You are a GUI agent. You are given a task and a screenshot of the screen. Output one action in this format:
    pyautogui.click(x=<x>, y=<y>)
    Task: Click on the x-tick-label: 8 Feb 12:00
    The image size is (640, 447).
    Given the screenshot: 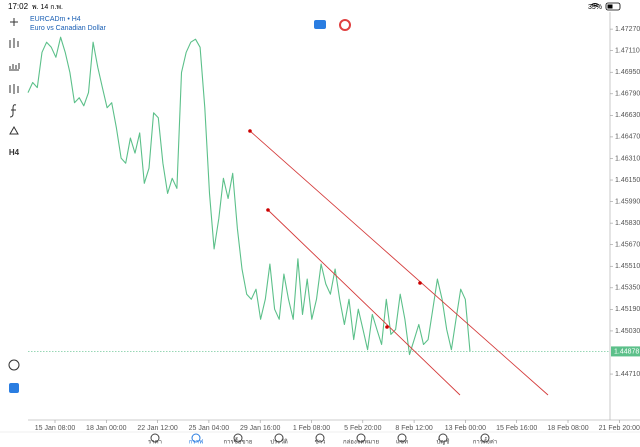 What is the action you would take?
    pyautogui.click(x=413, y=428)
    